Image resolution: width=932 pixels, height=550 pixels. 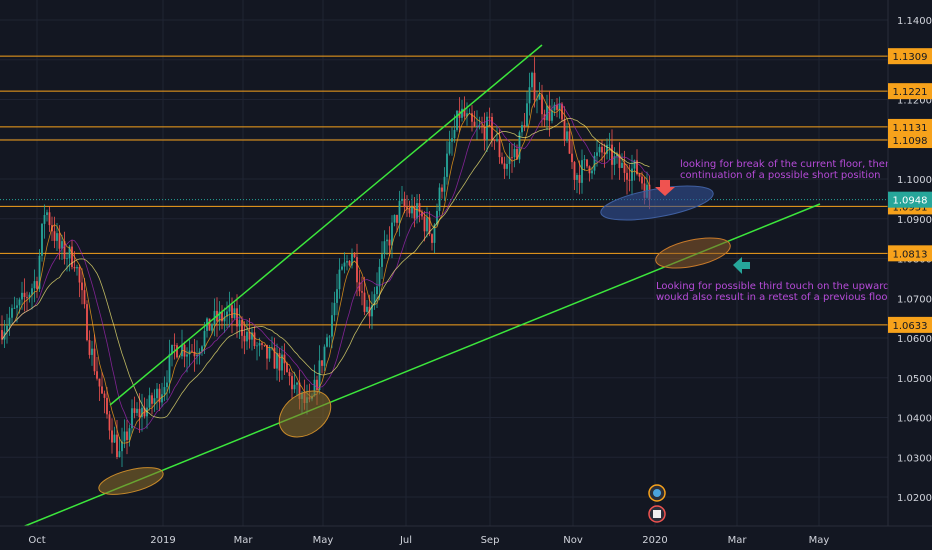 What do you see at coordinates (657, 514) in the screenshot?
I see `flag-event-icon` at bounding box center [657, 514].